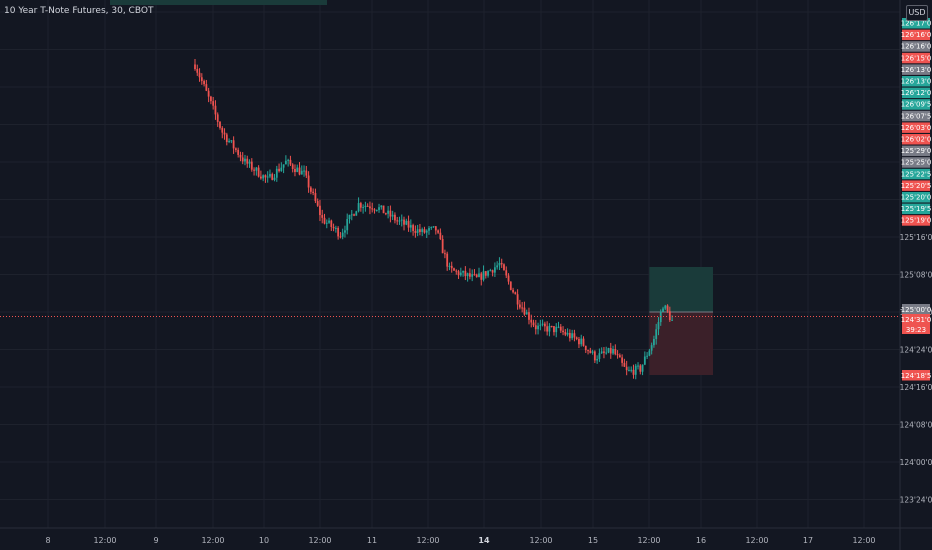  What do you see at coordinates (916, 163) in the screenshot?
I see `price-badge-label: 125'25'0` at bounding box center [916, 163].